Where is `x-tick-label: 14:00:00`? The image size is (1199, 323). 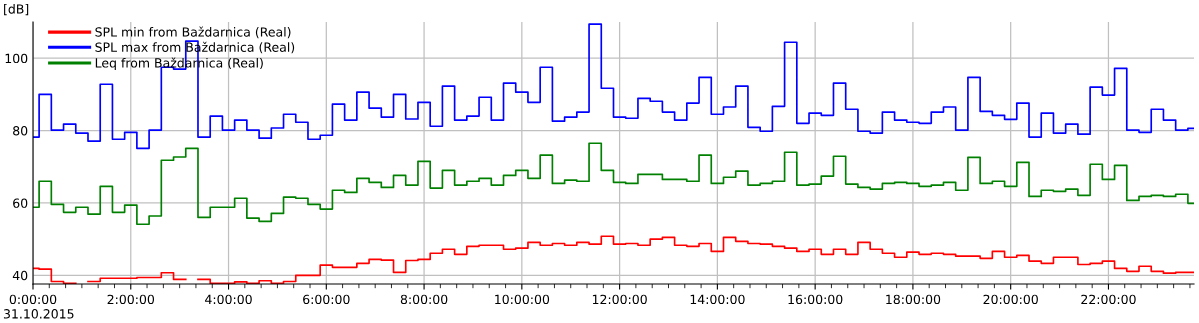
x-tick-label: 14:00:00 is located at coordinates (717, 299).